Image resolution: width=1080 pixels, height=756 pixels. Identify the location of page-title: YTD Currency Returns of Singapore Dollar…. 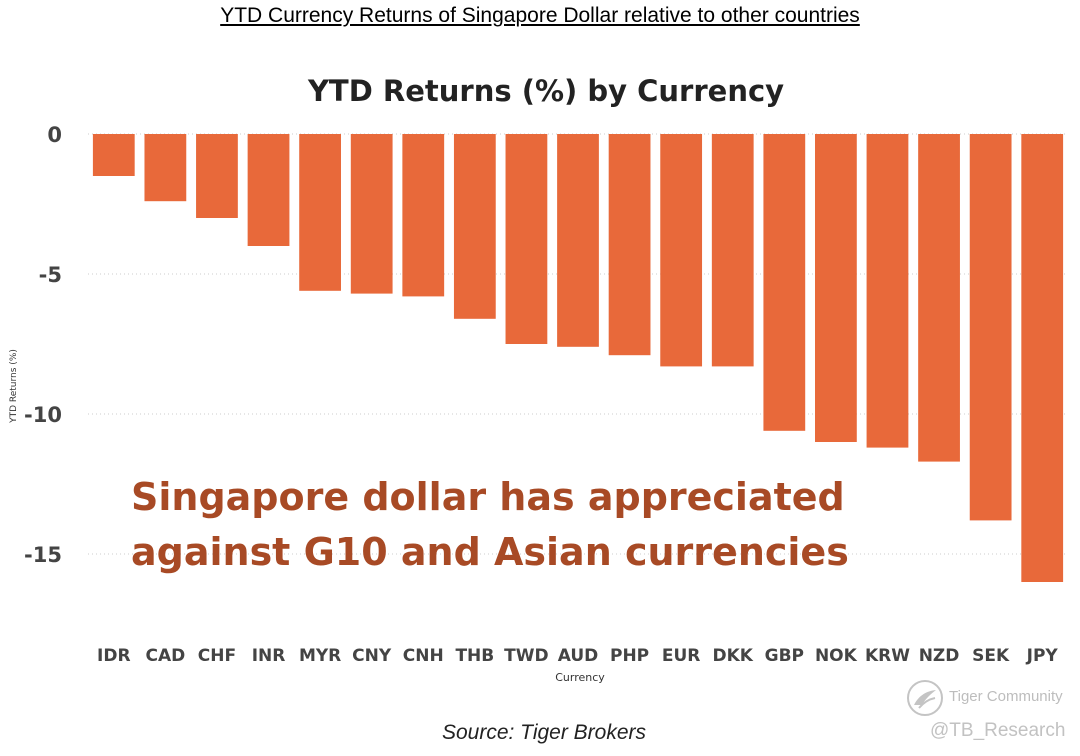
(540, 15).